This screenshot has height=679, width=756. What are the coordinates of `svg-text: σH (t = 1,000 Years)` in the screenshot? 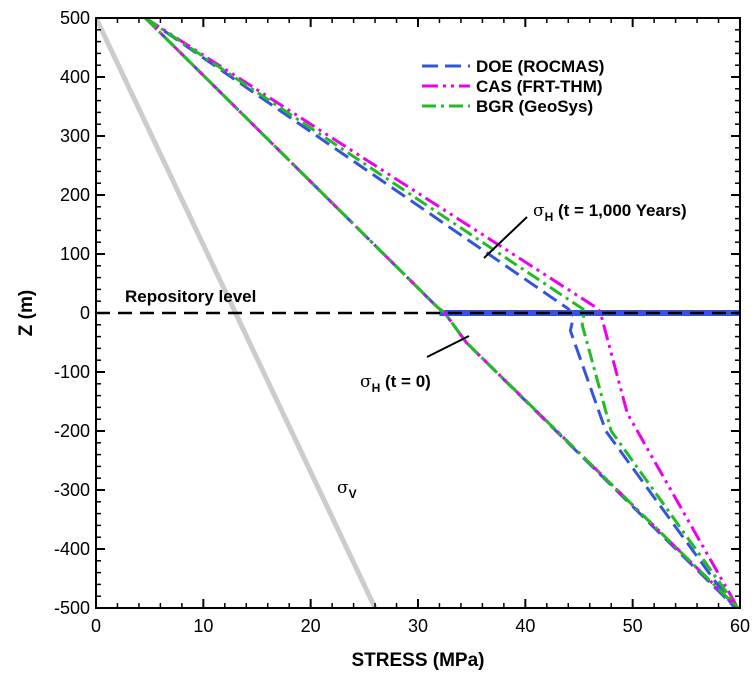 It's located at (610, 212).